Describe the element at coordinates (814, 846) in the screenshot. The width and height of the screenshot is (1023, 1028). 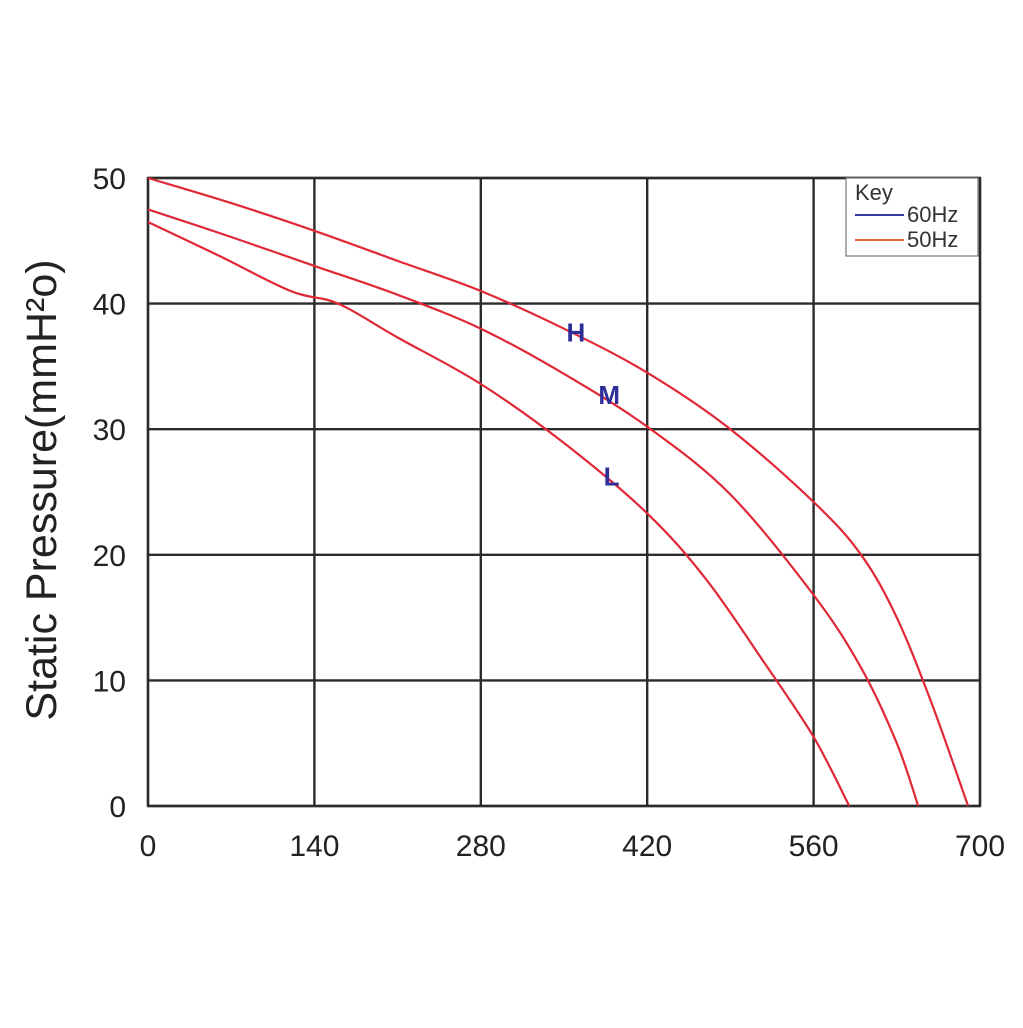
I see `x-tick-label-560: 560` at that location.